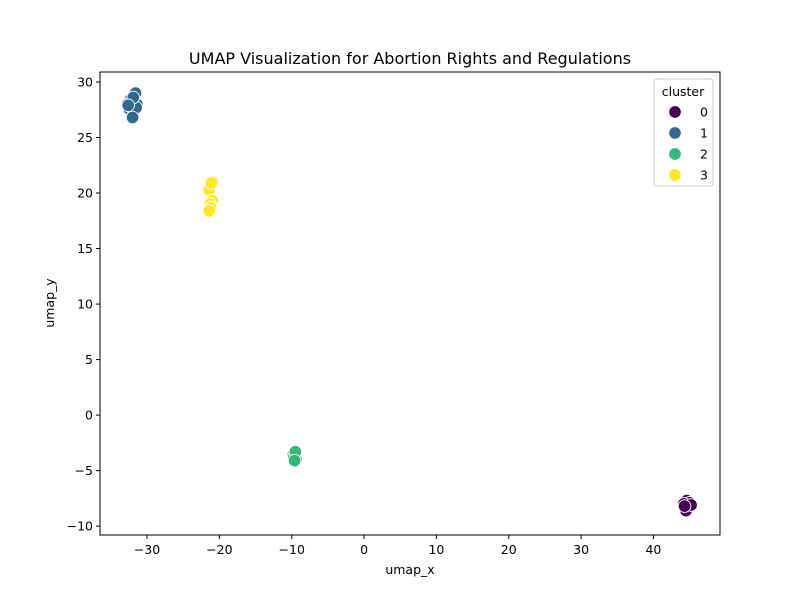  What do you see at coordinates (397, 546) in the screenshot?
I see `x-axis: −30 −20 −10 0 10 20 30 40` at bounding box center [397, 546].